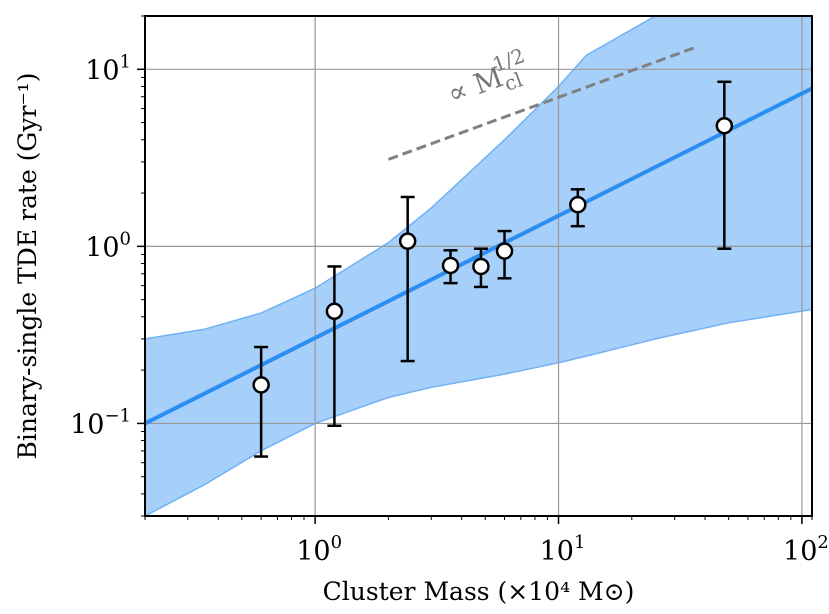 The image size is (829, 614). I want to click on reference-line-label: ∝ Mcl1/2, so click(487, 79).